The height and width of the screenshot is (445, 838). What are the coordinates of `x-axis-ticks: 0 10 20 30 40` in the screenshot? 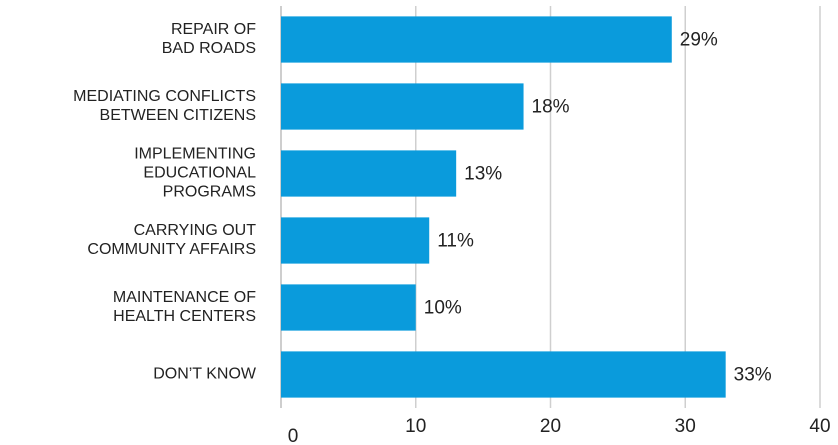 It's located at (559, 430).